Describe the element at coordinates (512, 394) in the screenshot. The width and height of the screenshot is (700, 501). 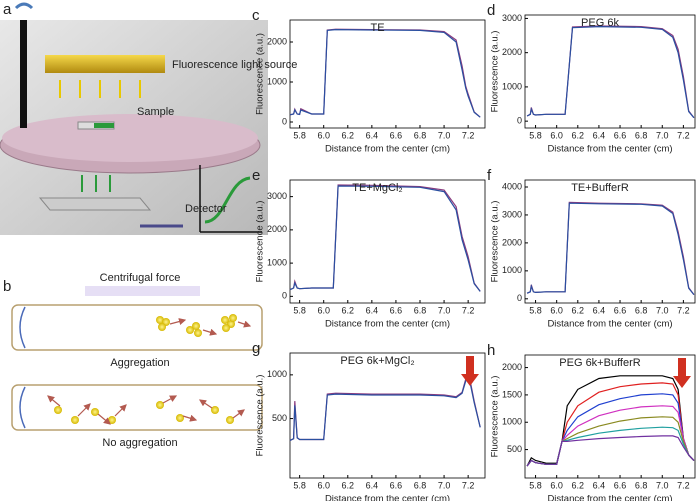
I see `y-tick-label: 1500` at that location.